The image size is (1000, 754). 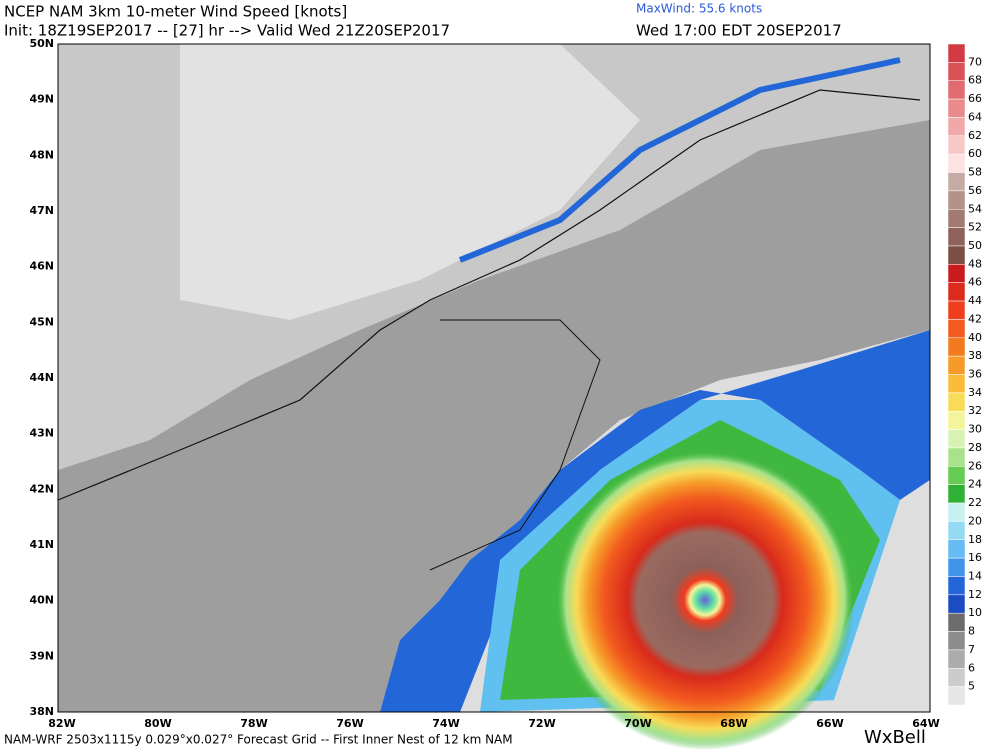 What do you see at coordinates (445, 723) in the screenshot?
I see `lon-label: 74W` at bounding box center [445, 723].